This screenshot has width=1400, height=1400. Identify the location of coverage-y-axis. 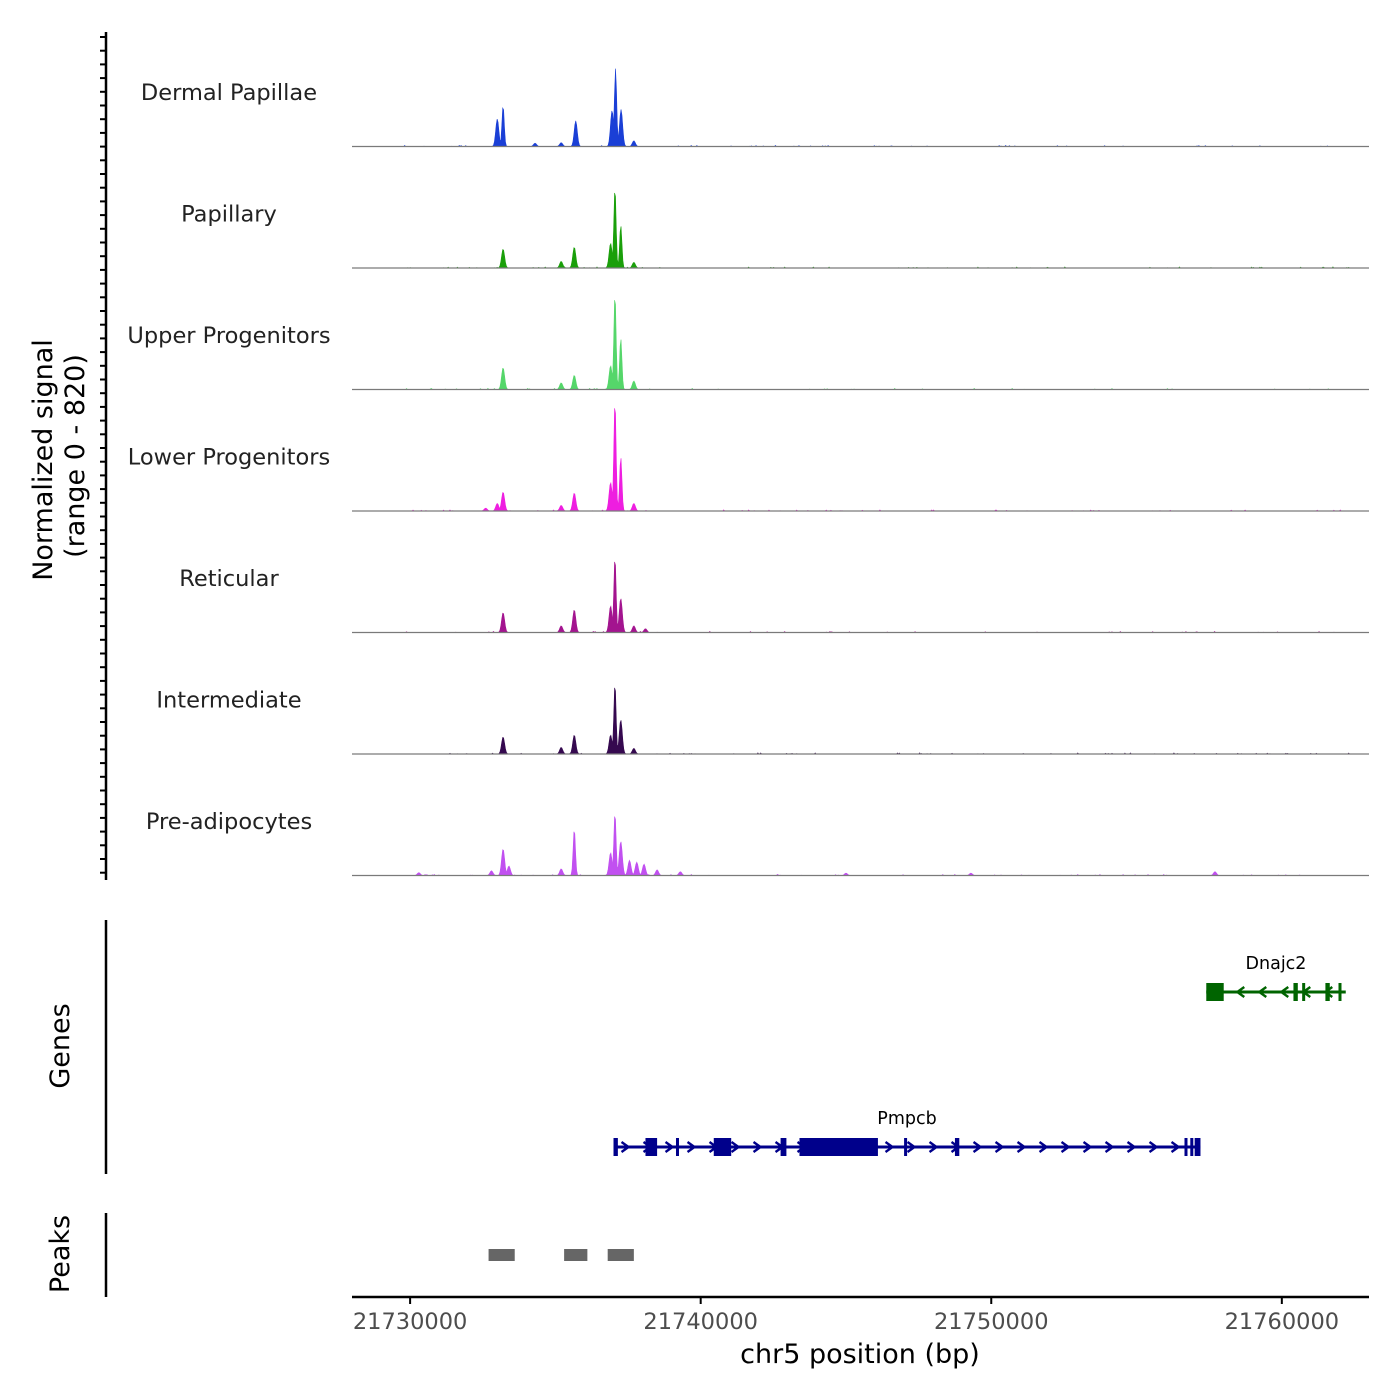
(104, 456).